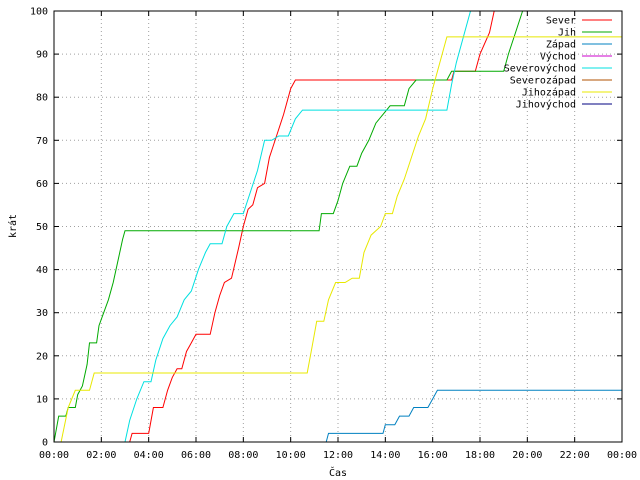 This screenshot has height=480, width=640. Describe the element at coordinates (433, 455) in the screenshot. I see `x-tick-label: 16:00` at that location.